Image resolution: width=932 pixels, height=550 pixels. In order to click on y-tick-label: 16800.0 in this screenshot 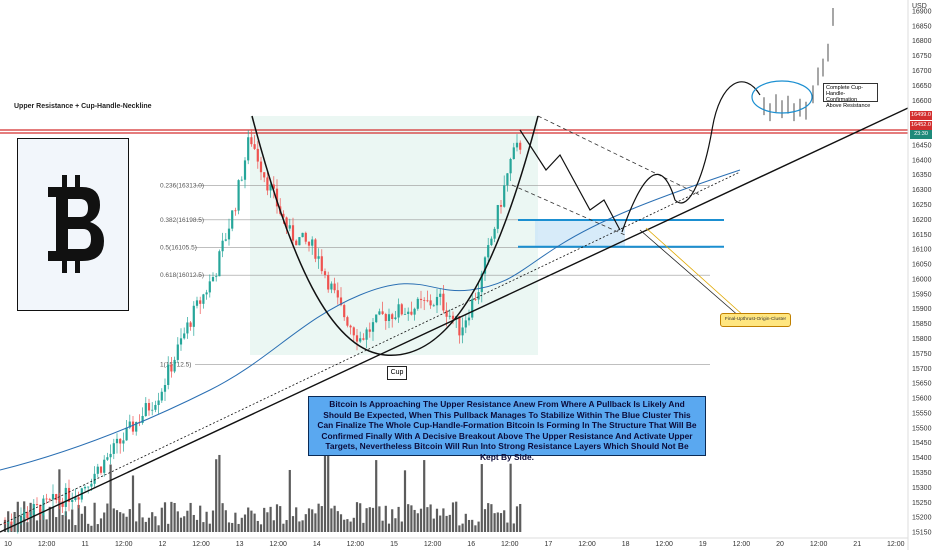, I will do `click(922, 41)`.